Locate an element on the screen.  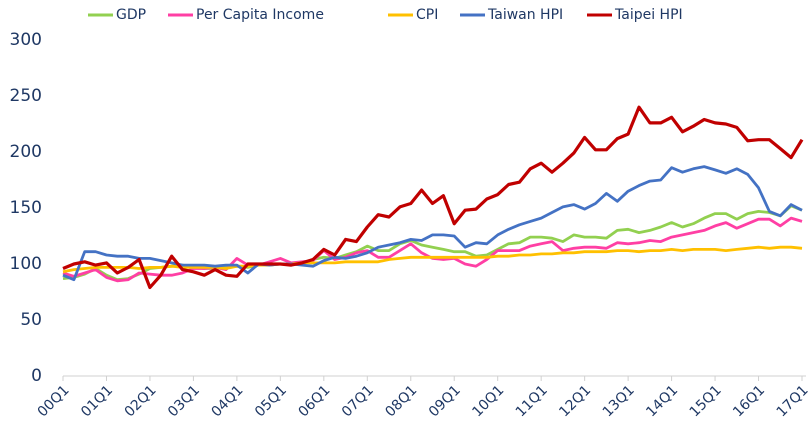
x-tick-label: 06Q1 is located at coordinates (314, 401).